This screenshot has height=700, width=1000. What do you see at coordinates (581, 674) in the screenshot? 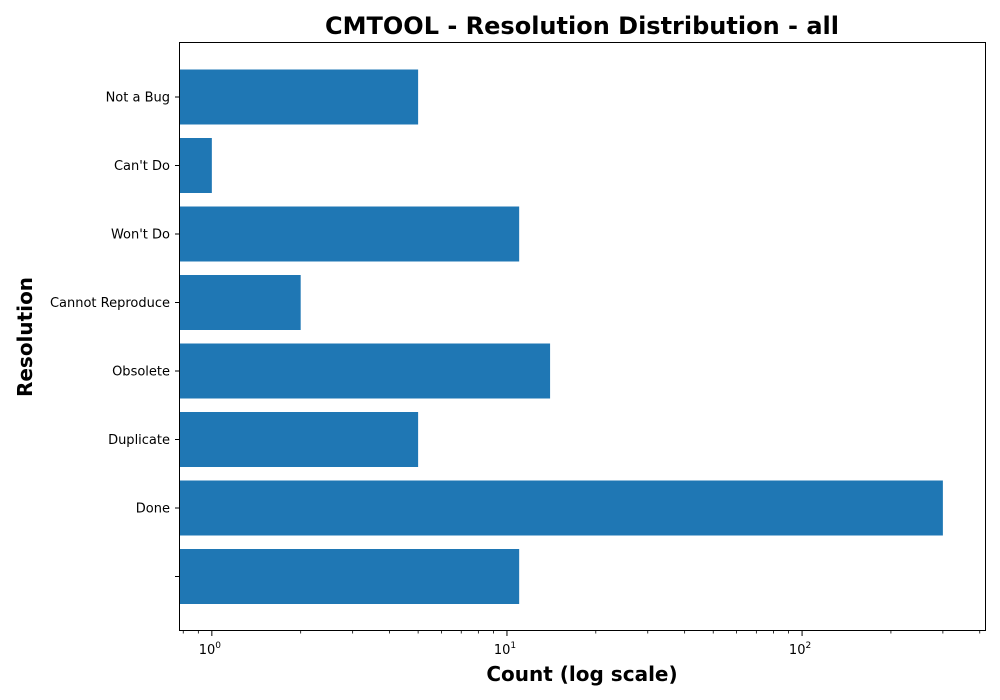
I see `x-axis-label: Count (log scale)` at bounding box center [581, 674].